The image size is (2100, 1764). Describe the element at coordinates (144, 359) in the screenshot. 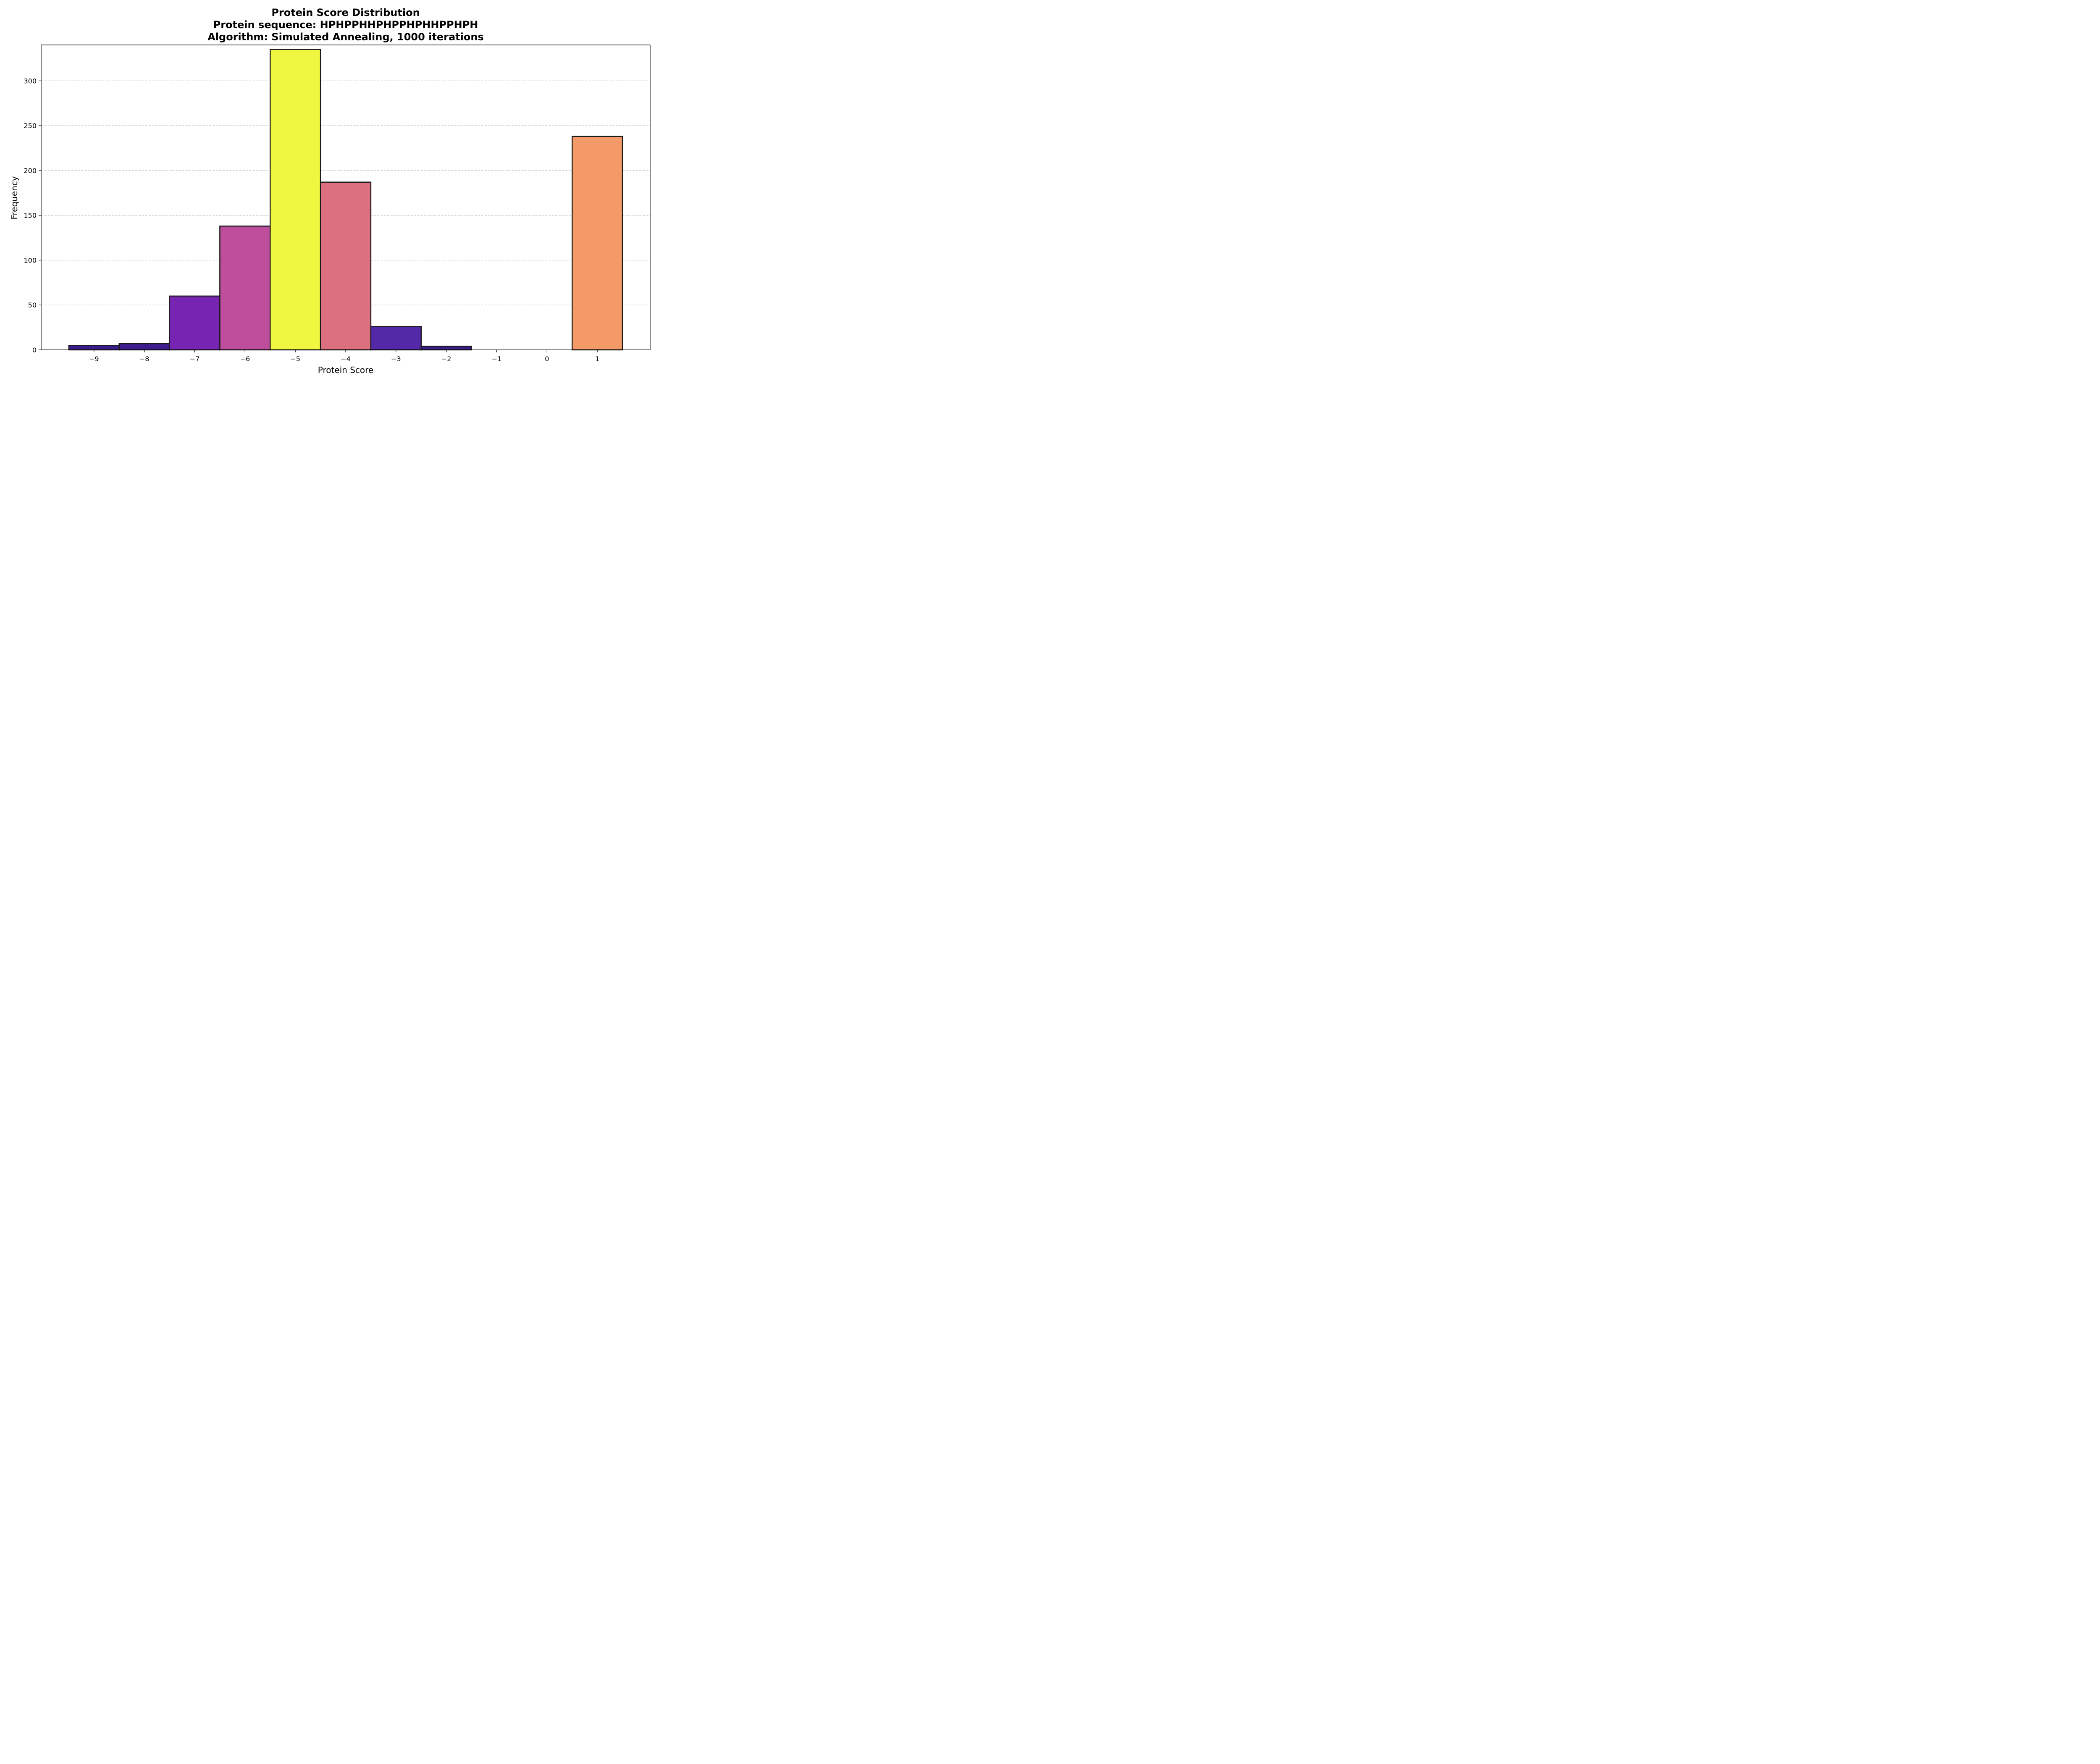

I see `x-tick-label: −8` at that location.